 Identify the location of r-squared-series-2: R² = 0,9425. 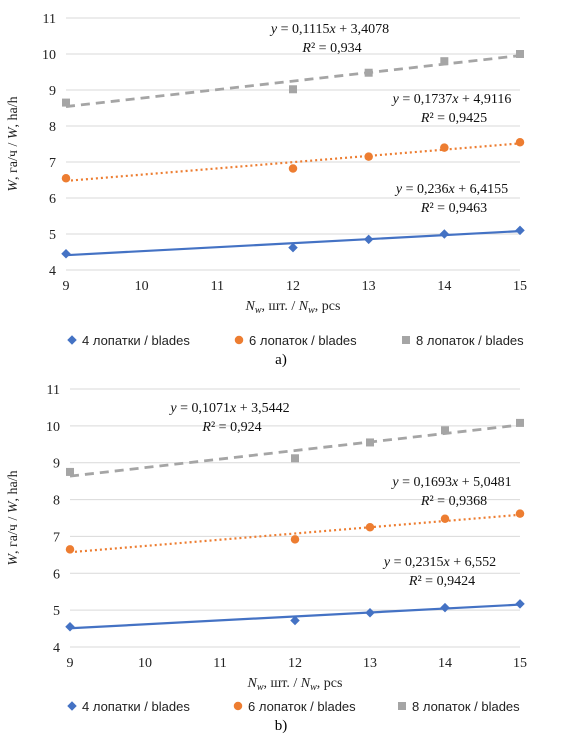
(453, 118).